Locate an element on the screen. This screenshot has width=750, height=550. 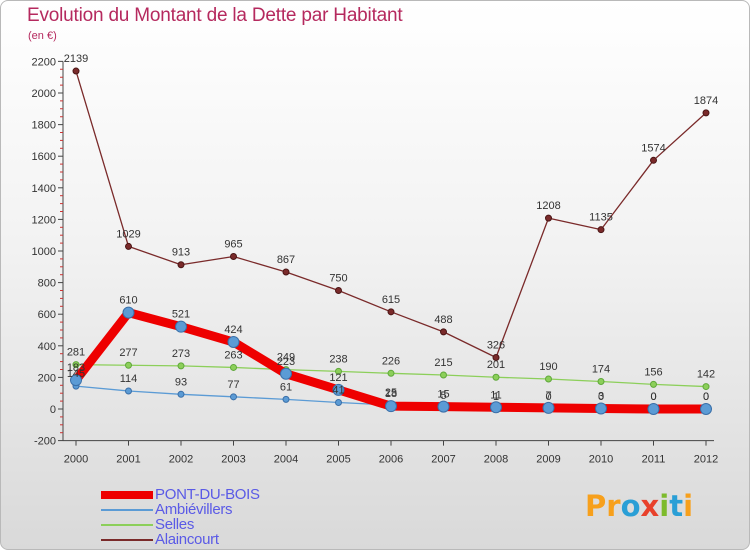
data-label: 190 is located at coordinates (548, 367).